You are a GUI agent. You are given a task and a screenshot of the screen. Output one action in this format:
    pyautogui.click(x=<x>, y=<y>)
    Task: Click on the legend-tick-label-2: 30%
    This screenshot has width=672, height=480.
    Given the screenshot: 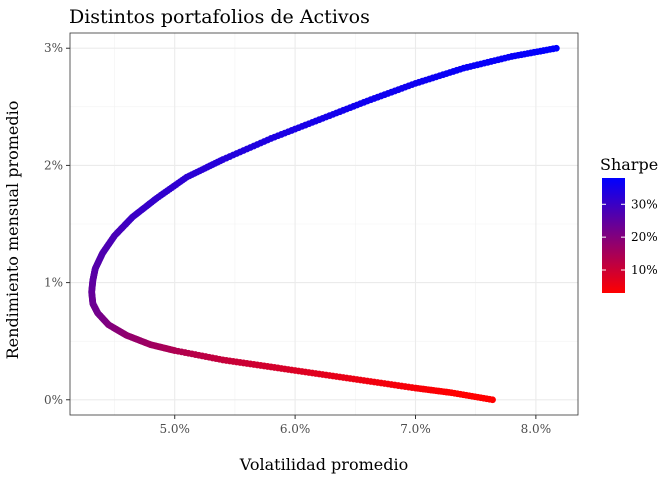 What is the action you would take?
    pyautogui.click(x=644, y=204)
    